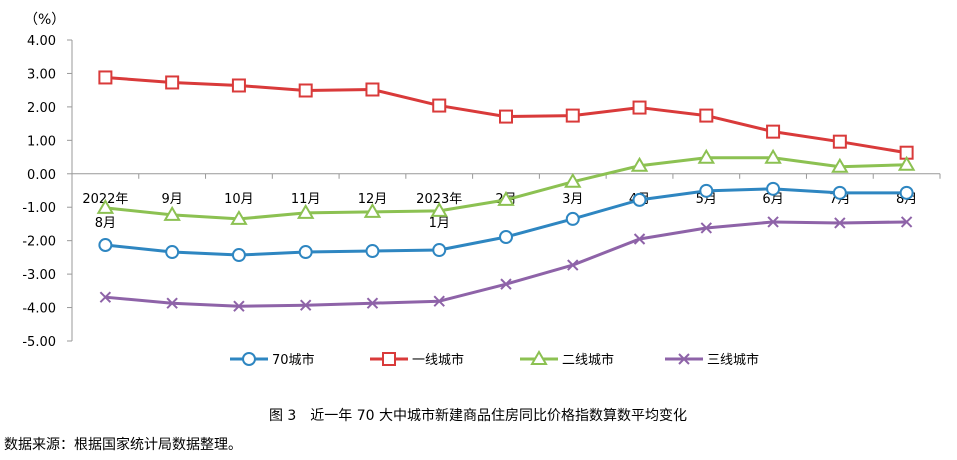 This screenshot has height=460, width=957. What do you see at coordinates (373, 199) in the screenshot?
I see `x-tick-label: 12月` at bounding box center [373, 199].